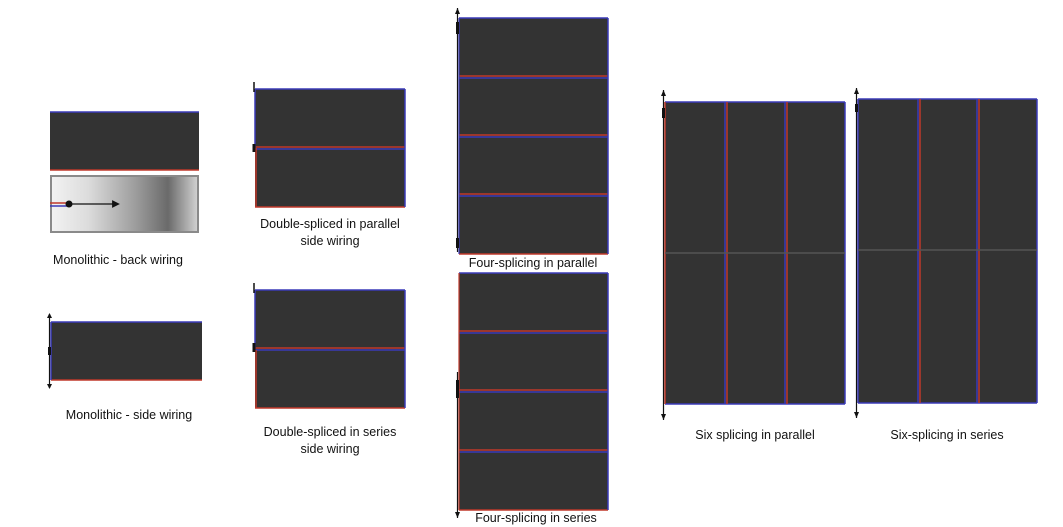  What do you see at coordinates (533, 136) in the screenshot?
I see `four-parallel-panel` at bounding box center [533, 136].